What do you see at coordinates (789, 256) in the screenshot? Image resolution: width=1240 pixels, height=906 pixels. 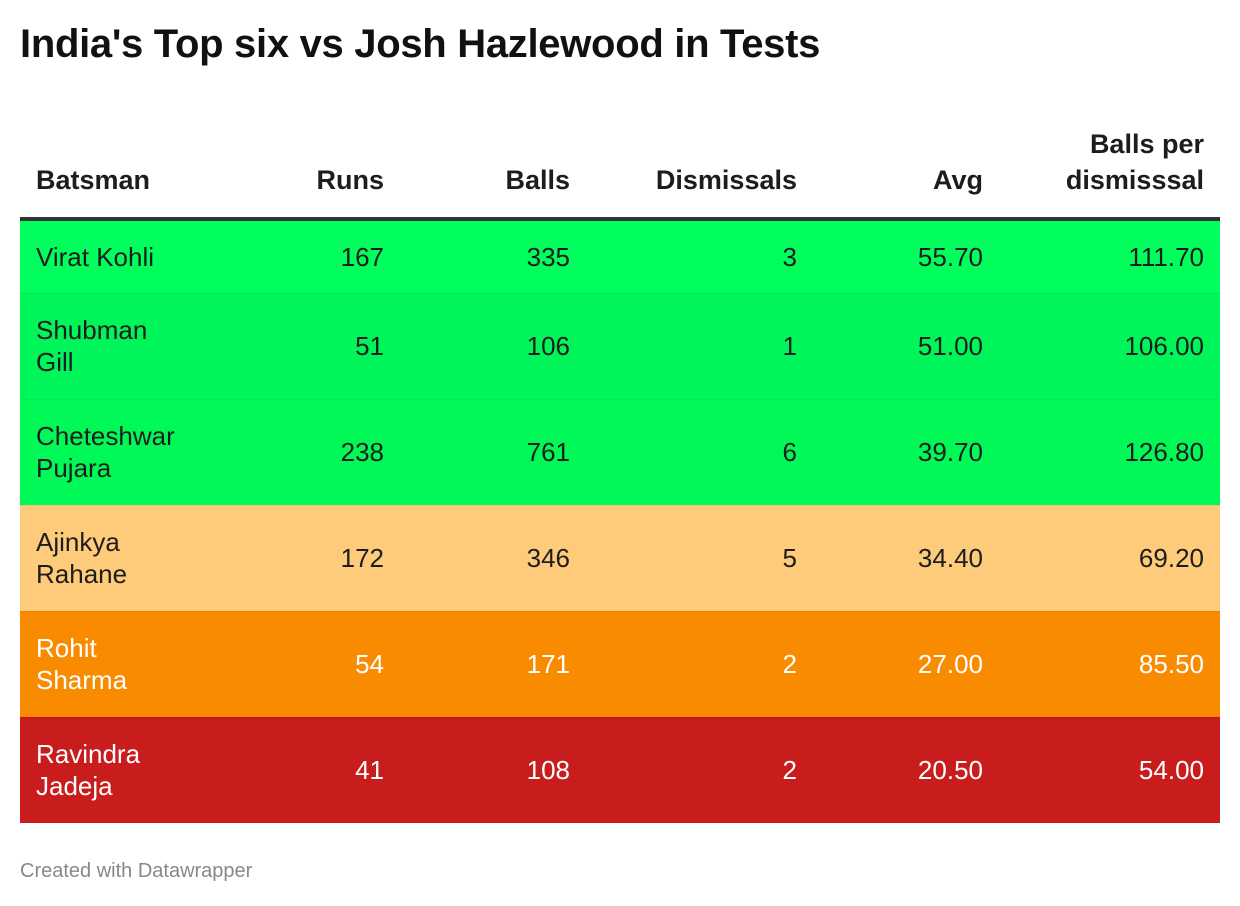 I see `cell-dismissals: 3` at bounding box center [789, 256].